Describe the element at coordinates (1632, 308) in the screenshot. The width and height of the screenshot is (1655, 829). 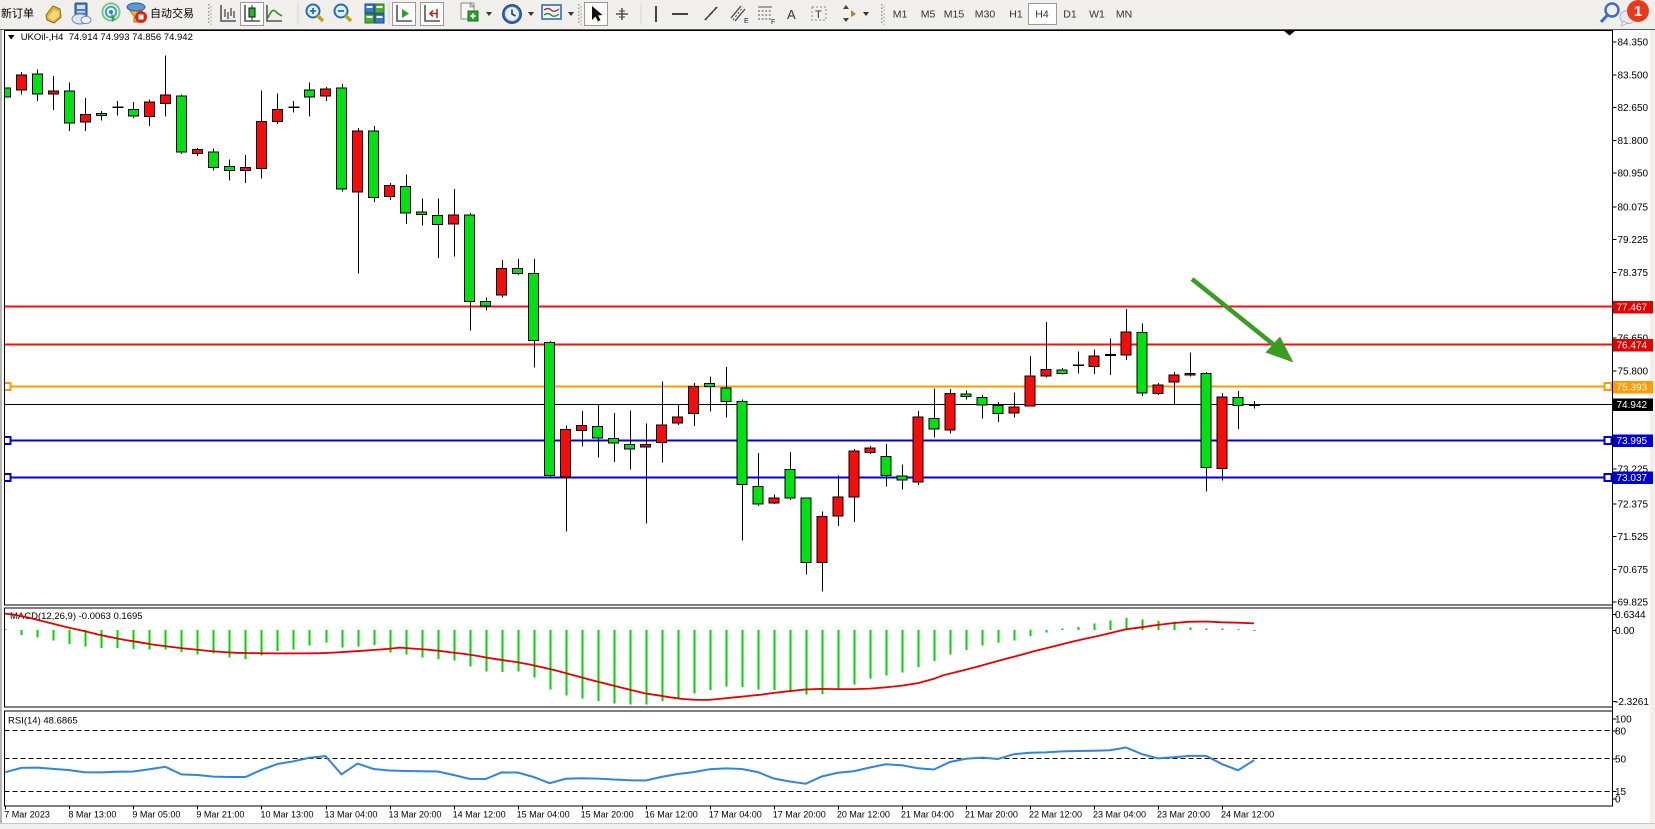
I see `svg-text: 77.467` at that location.